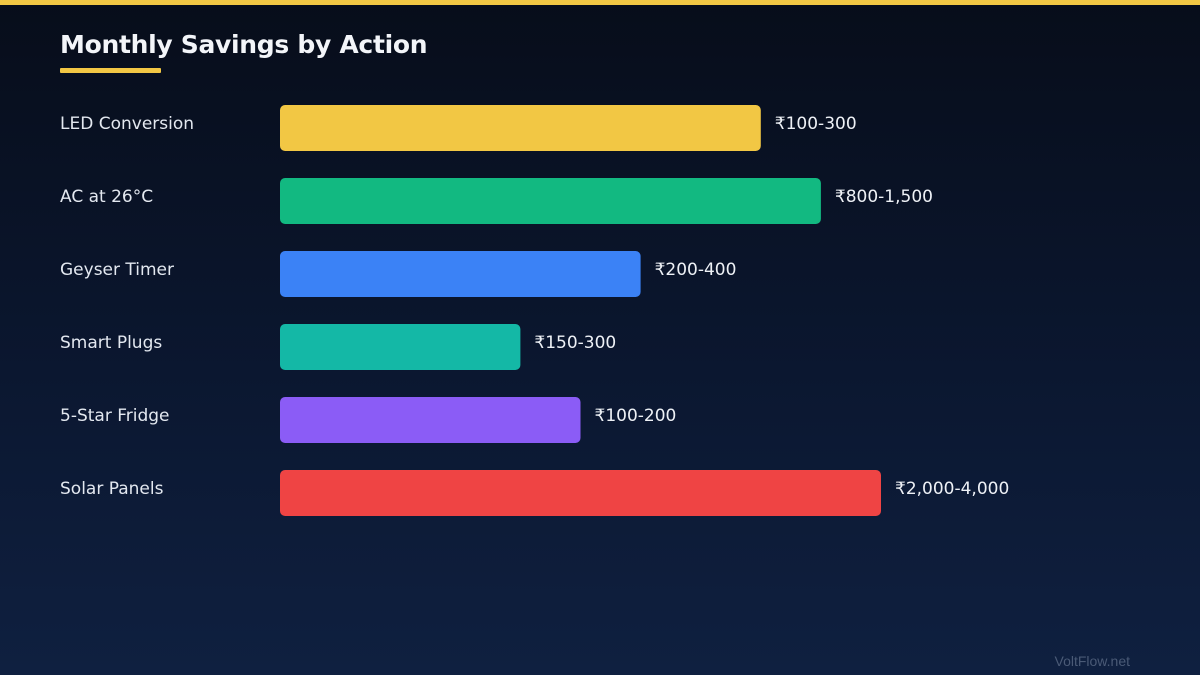  What do you see at coordinates (952, 489) in the screenshot?
I see `value-label-solar-panels: ₹2,000-4,000` at bounding box center [952, 489].